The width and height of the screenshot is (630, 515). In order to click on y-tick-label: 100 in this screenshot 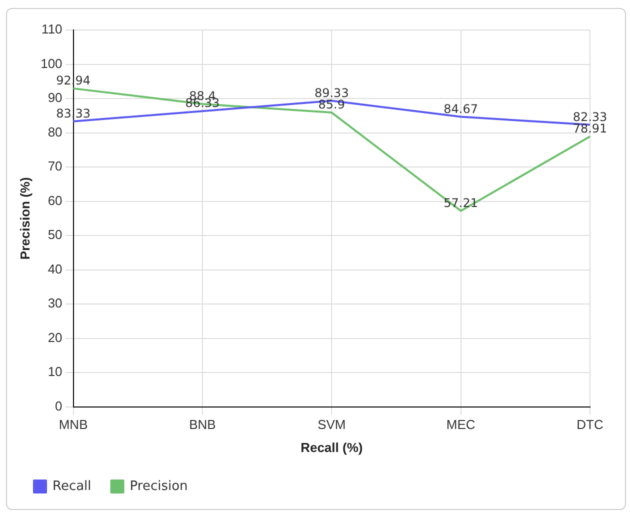, I will do `click(51, 63)`.